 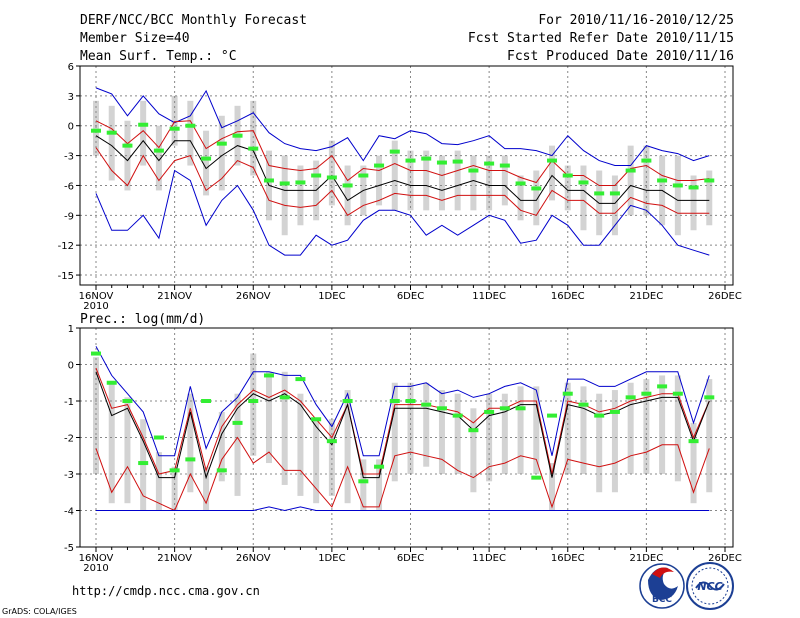 I want to click on forecast-period: For 2010/11/16-2010/12/25, so click(x=636, y=20).